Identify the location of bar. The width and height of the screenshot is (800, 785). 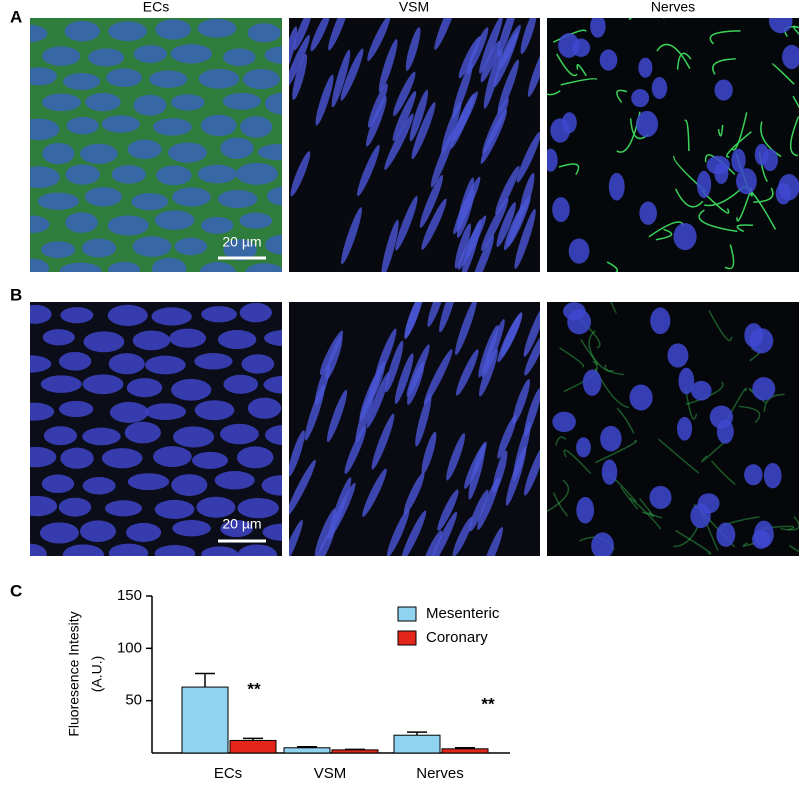
(355, 751).